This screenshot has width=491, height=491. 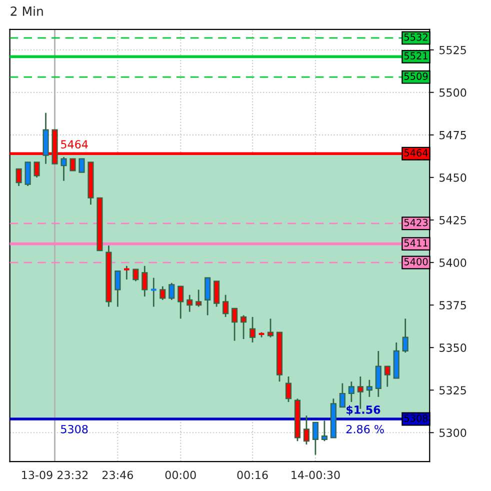 What do you see at coordinates (118, 475) in the screenshot?
I see `x-tick-label: 23:46` at bounding box center [118, 475].